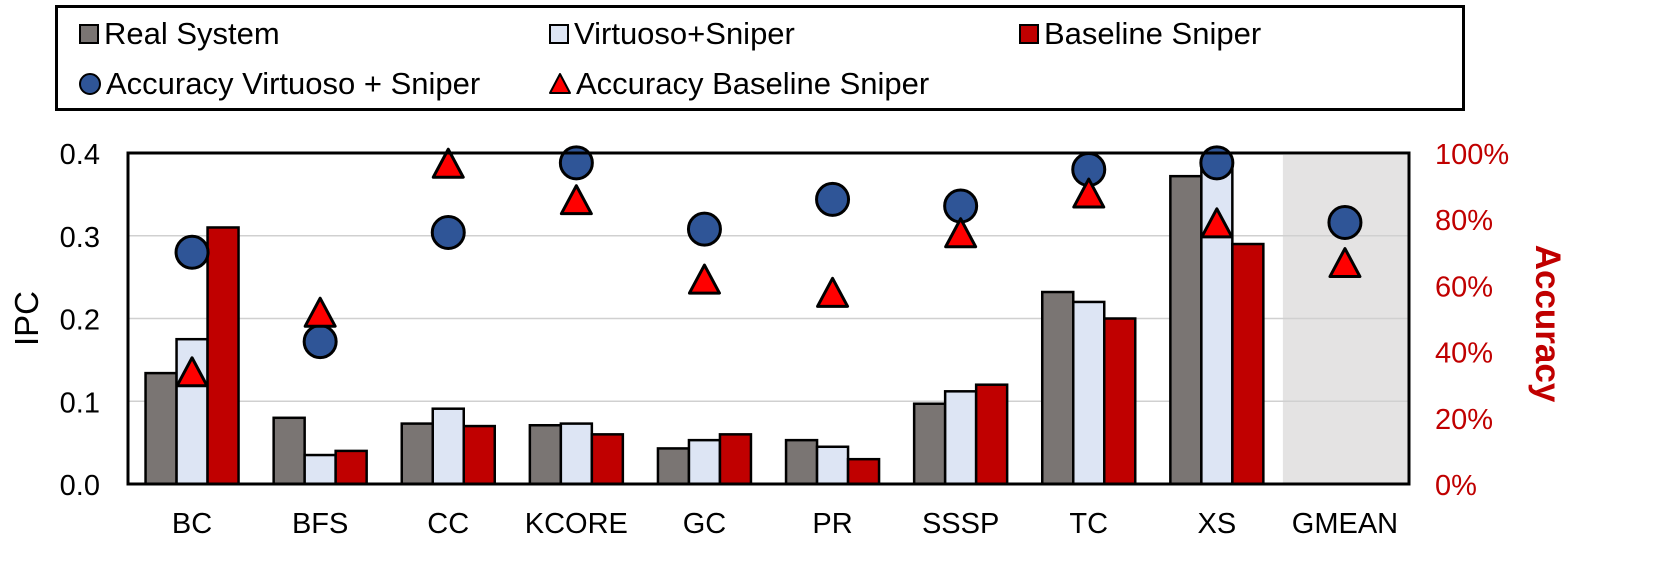 The height and width of the screenshot is (571, 1661). I want to click on y-axis-title: IPC, so click(26, 318).